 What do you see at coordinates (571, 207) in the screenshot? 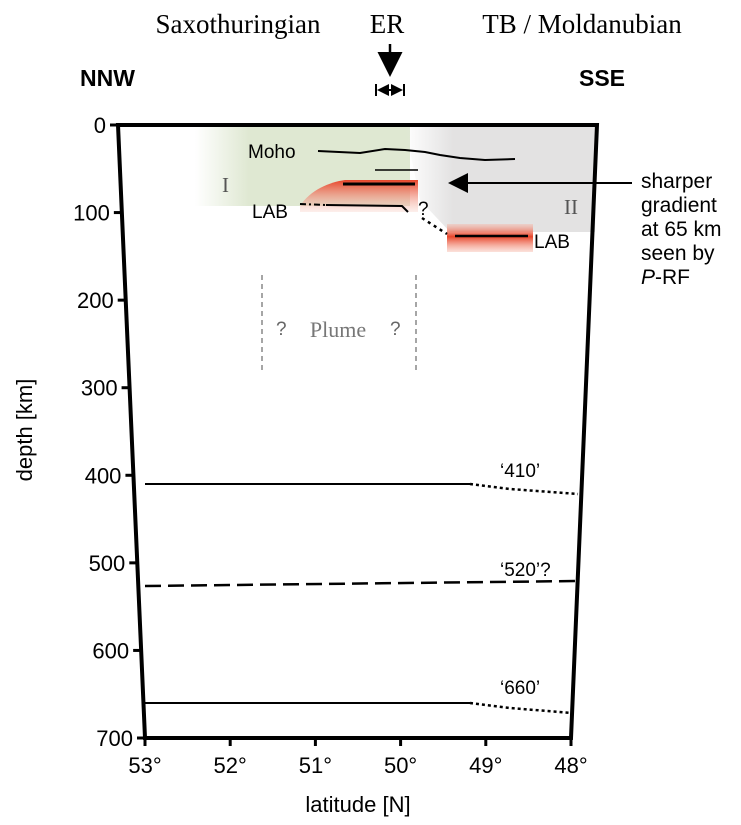
I see `zone-label: II` at bounding box center [571, 207].